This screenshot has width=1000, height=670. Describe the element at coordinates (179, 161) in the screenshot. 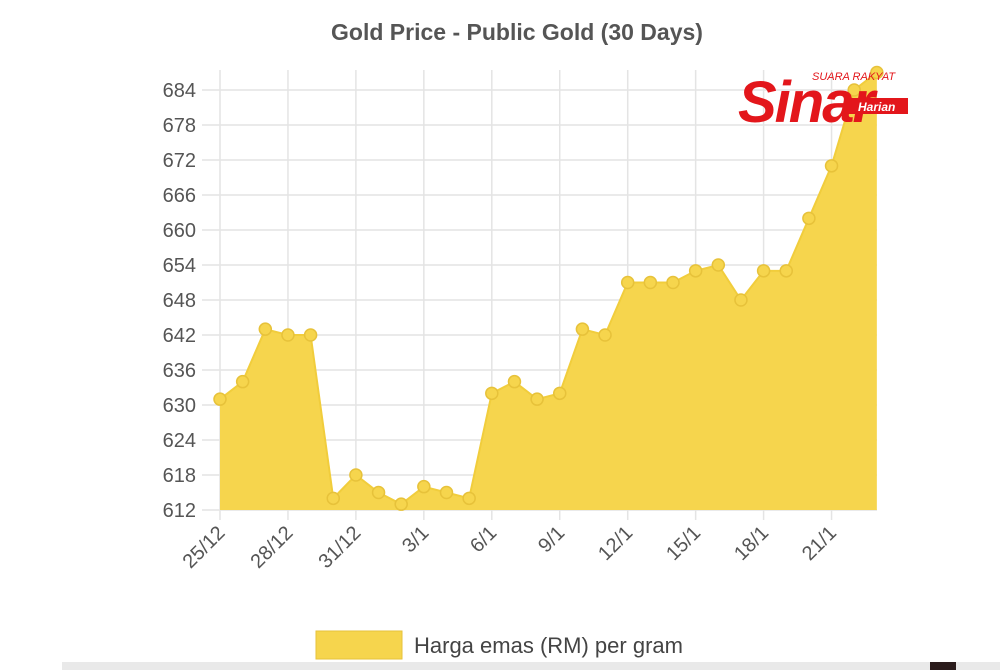

I see `y-tick-label: 672` at that location.